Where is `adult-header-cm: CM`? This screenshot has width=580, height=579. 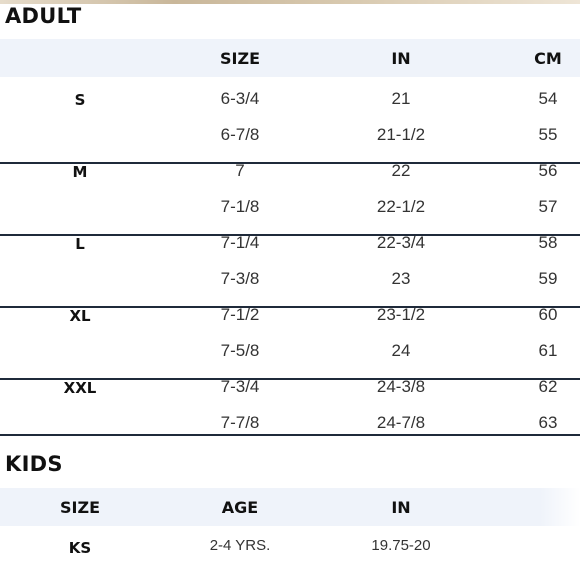 adult-header-cm: CM is located at coordinates (548, 58).